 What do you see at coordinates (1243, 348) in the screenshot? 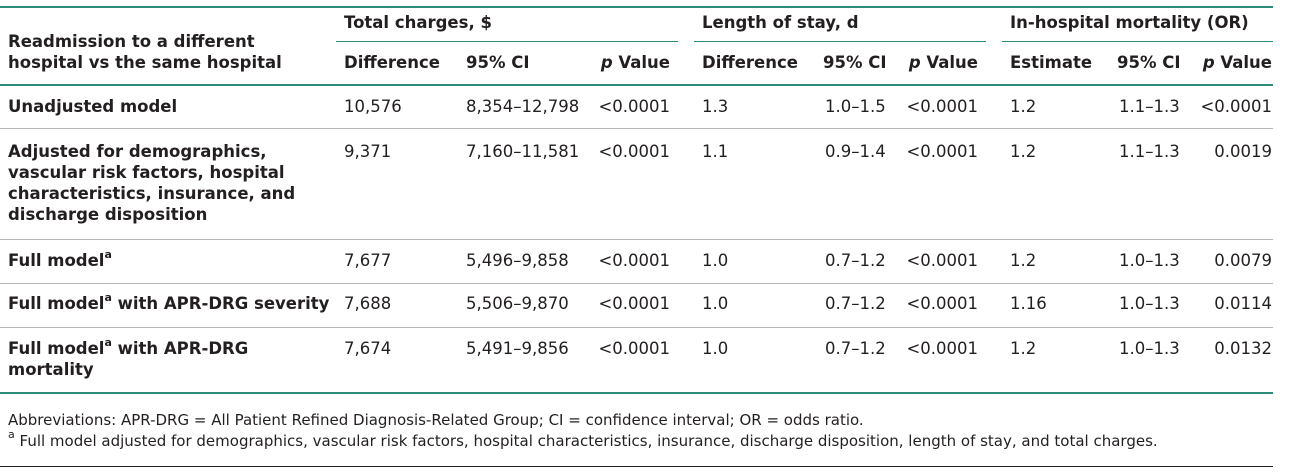
I see `cell-r4-mort-p: 0.0132` at bounding box center [1243, 348].